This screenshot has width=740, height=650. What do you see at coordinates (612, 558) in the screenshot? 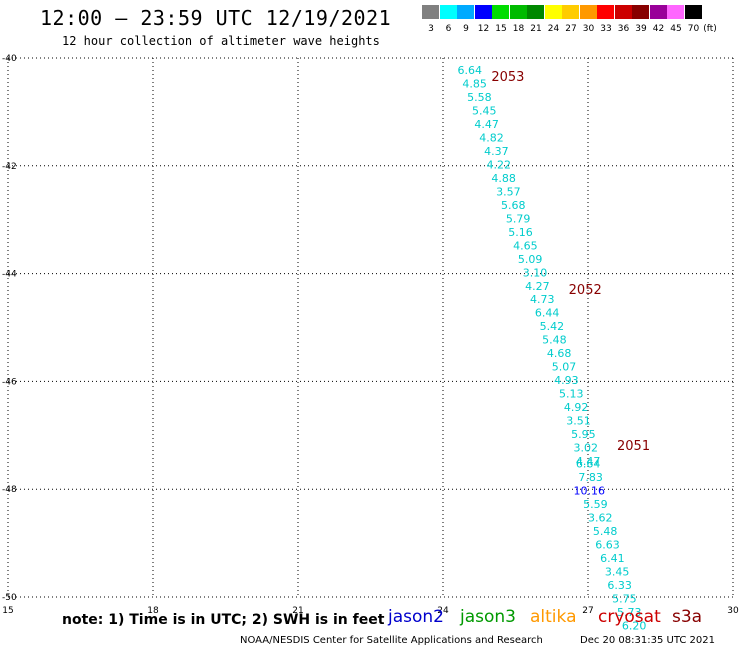
I see `swh-reading: 6.41` at bounding box center [612, 558].